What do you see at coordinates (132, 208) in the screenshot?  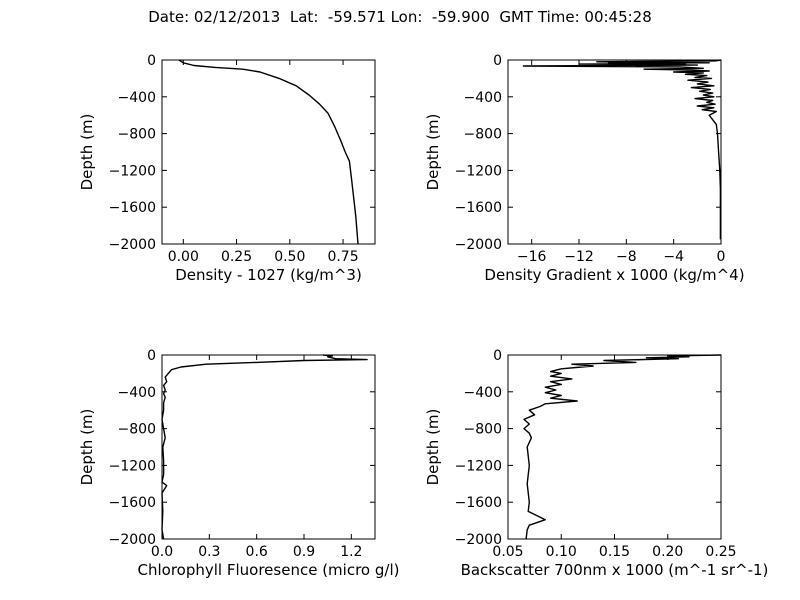 I see `density-ytick-label: −1600` at bounding box center [132, 208].